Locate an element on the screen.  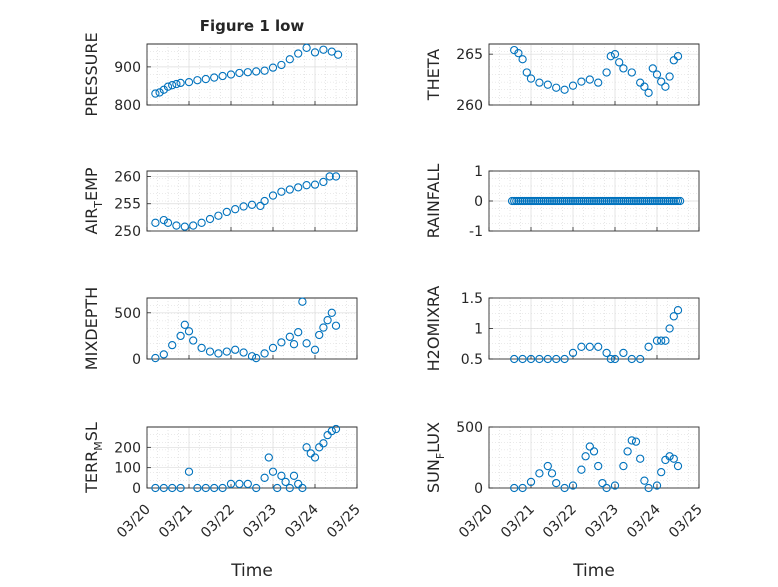
y-tick-label: -1 is located at coordinates (476, 232).